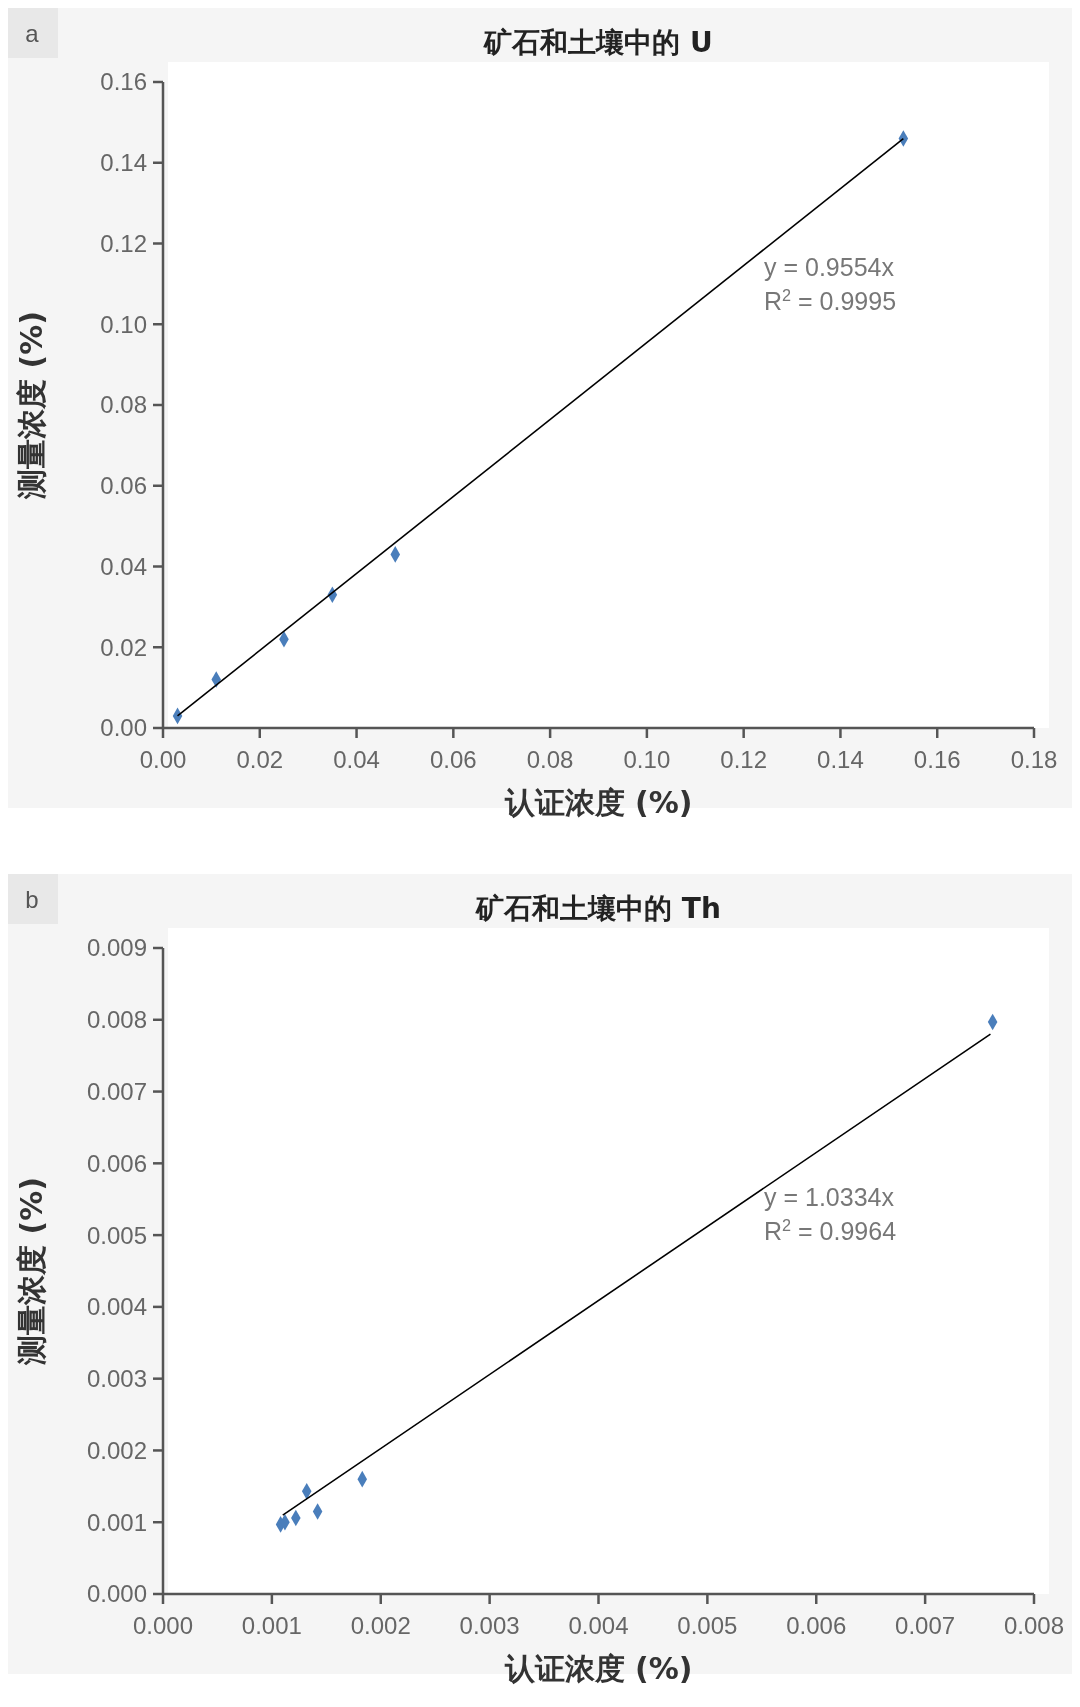 Image resolution: width=1080 pixels, height=1707 pixels. I want to click on y-tick-label: 0.007, so click(116, 1091).